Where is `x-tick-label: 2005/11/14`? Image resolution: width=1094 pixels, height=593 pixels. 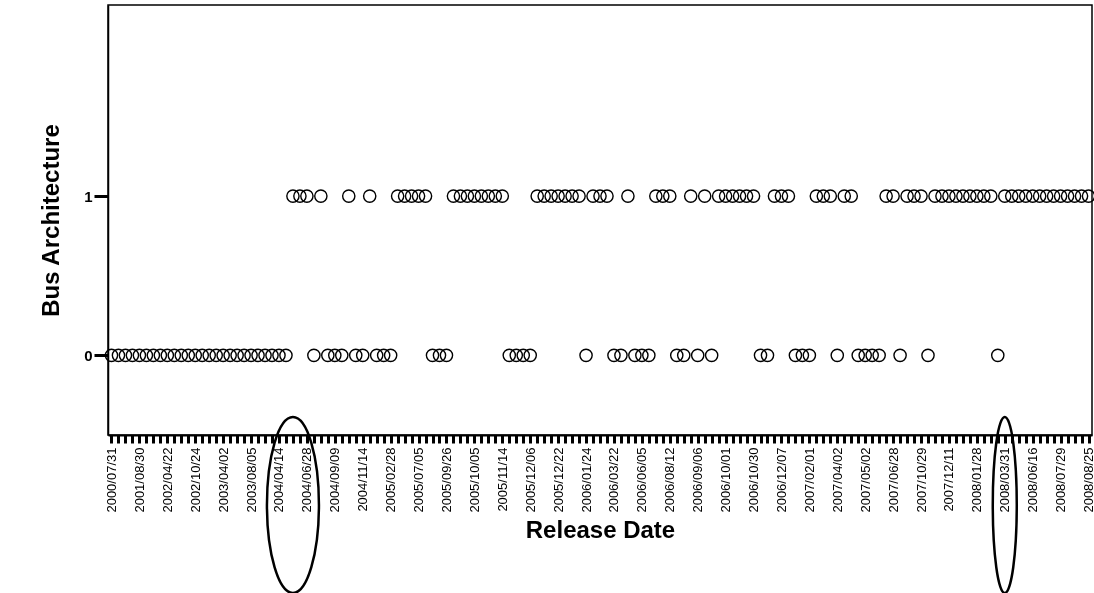 x-tick-label: 2005/11/14 is located at coordinates (502, 479).